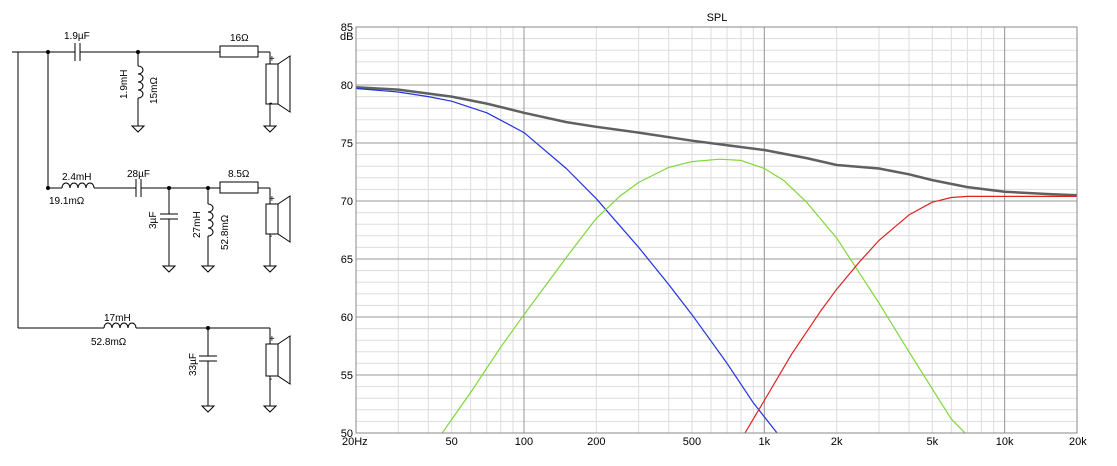 The width and height of the screenshot is (1117, 466). I want to click on midrange-series-dcr-label: 19.1mΩ, so click(67, 201).